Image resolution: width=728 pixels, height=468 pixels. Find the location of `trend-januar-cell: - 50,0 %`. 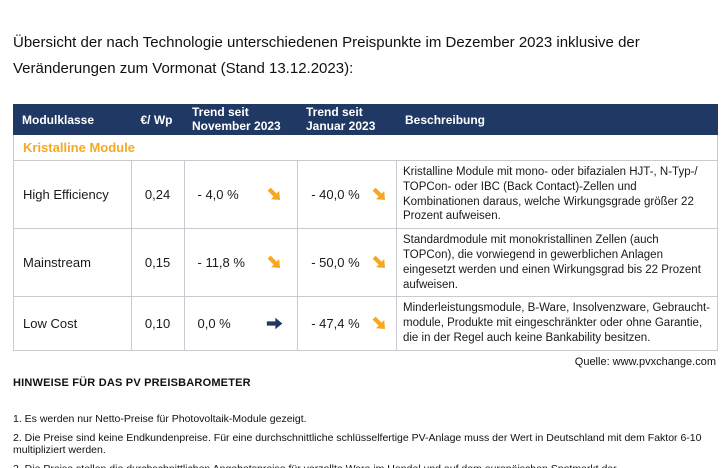

trend-januar-cell: - 50,0 % is located at coordinates (346, 263).